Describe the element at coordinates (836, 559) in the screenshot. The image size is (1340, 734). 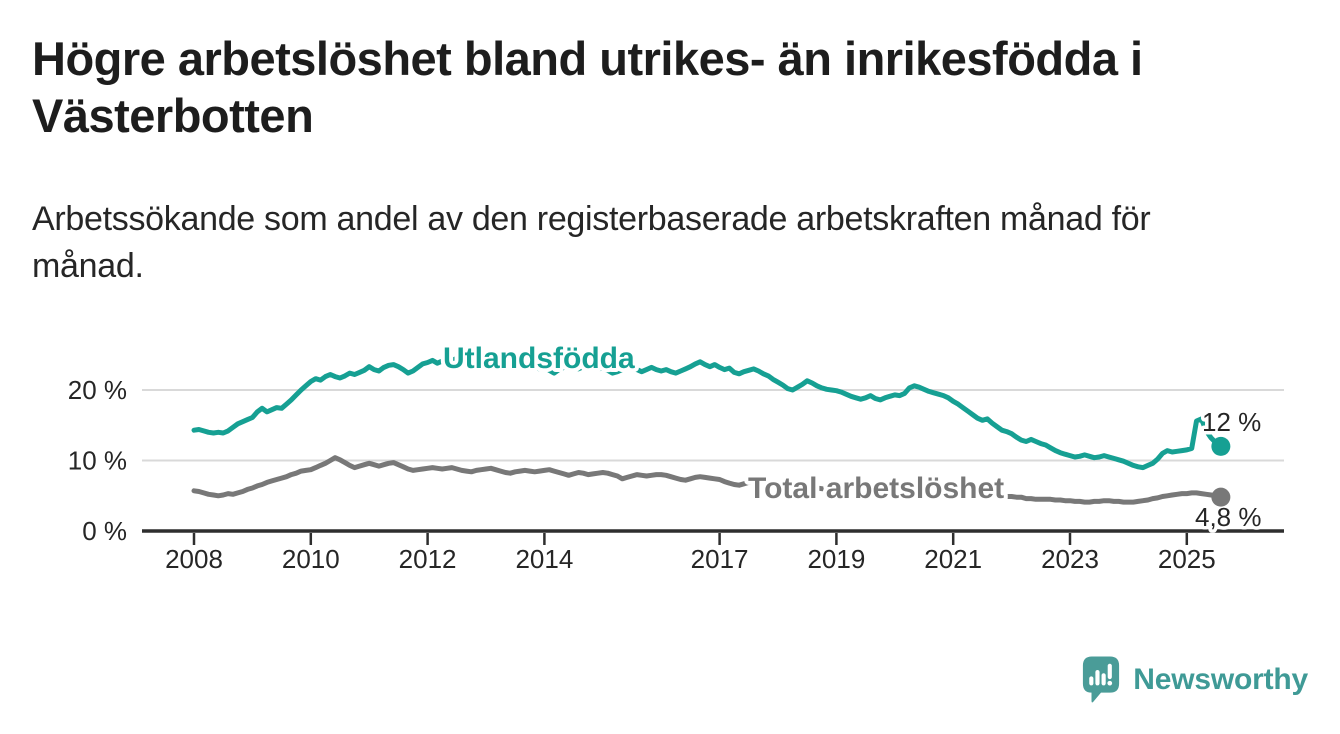
I see `x-tick-label: 2019` at that location.